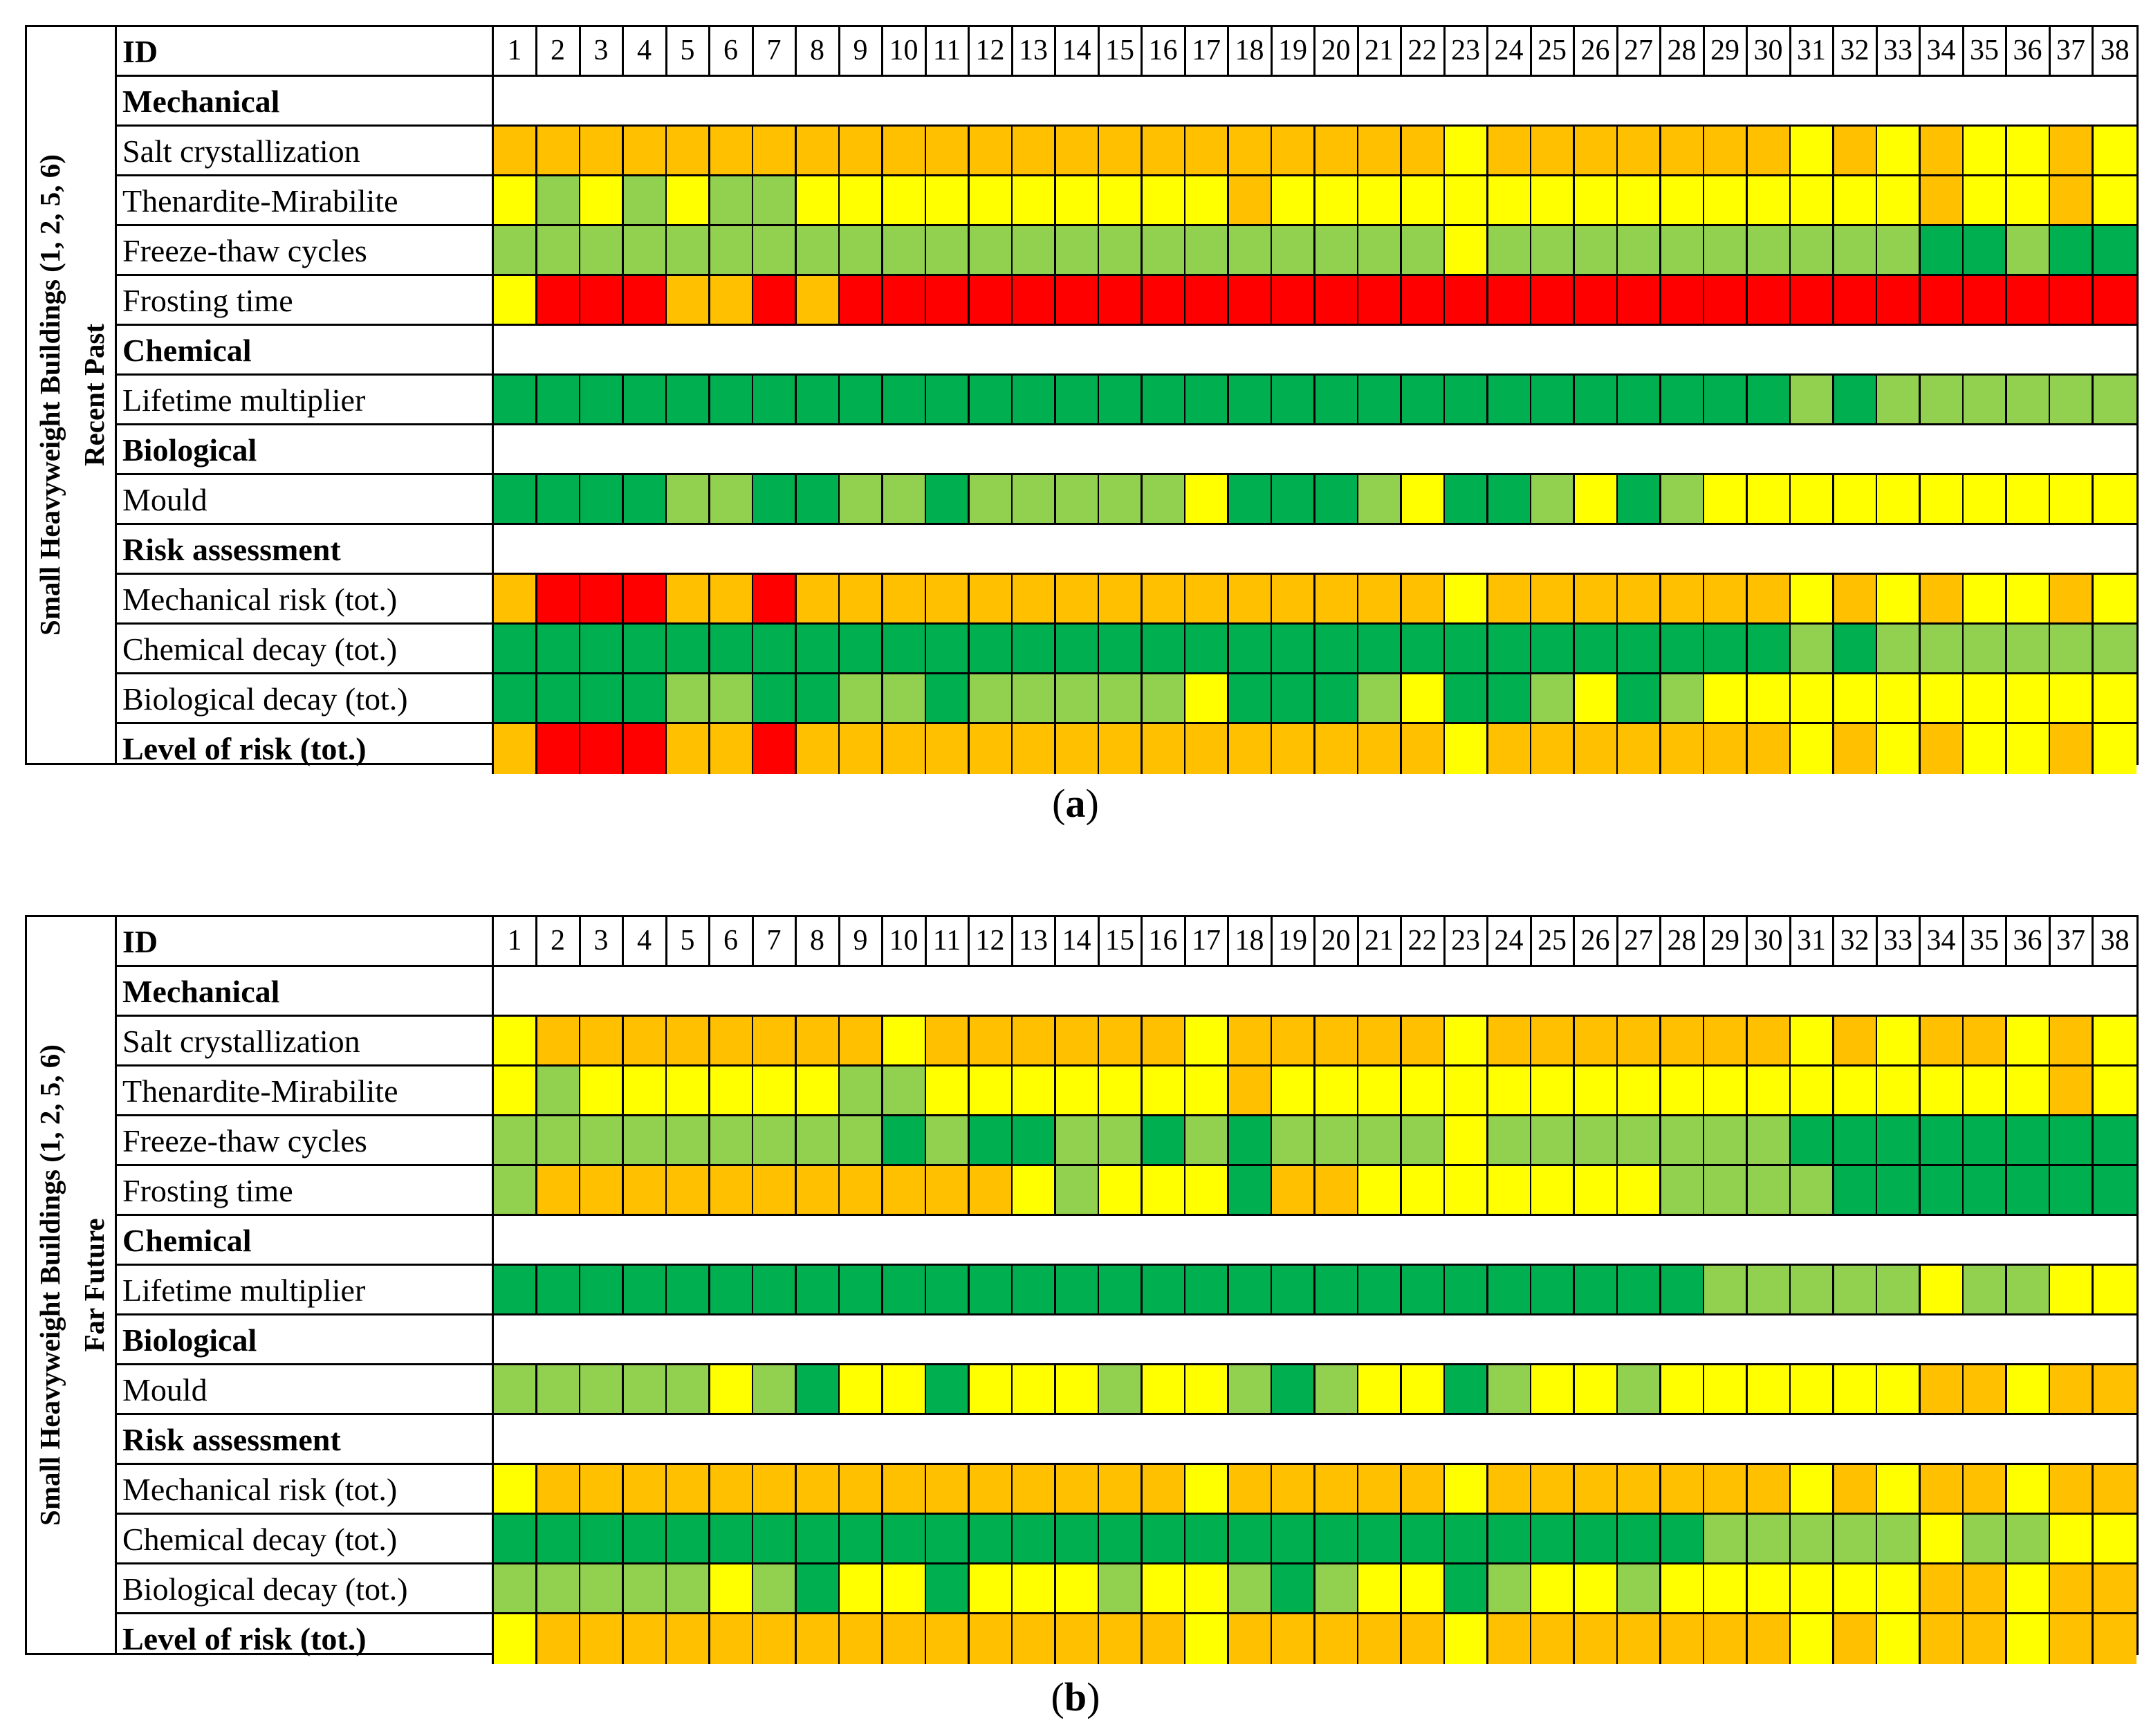 The image size is (2151, 1736). Describe the element at coordinates (1293, 52) in the screenshot. I see `id-cell: 19` at that location.